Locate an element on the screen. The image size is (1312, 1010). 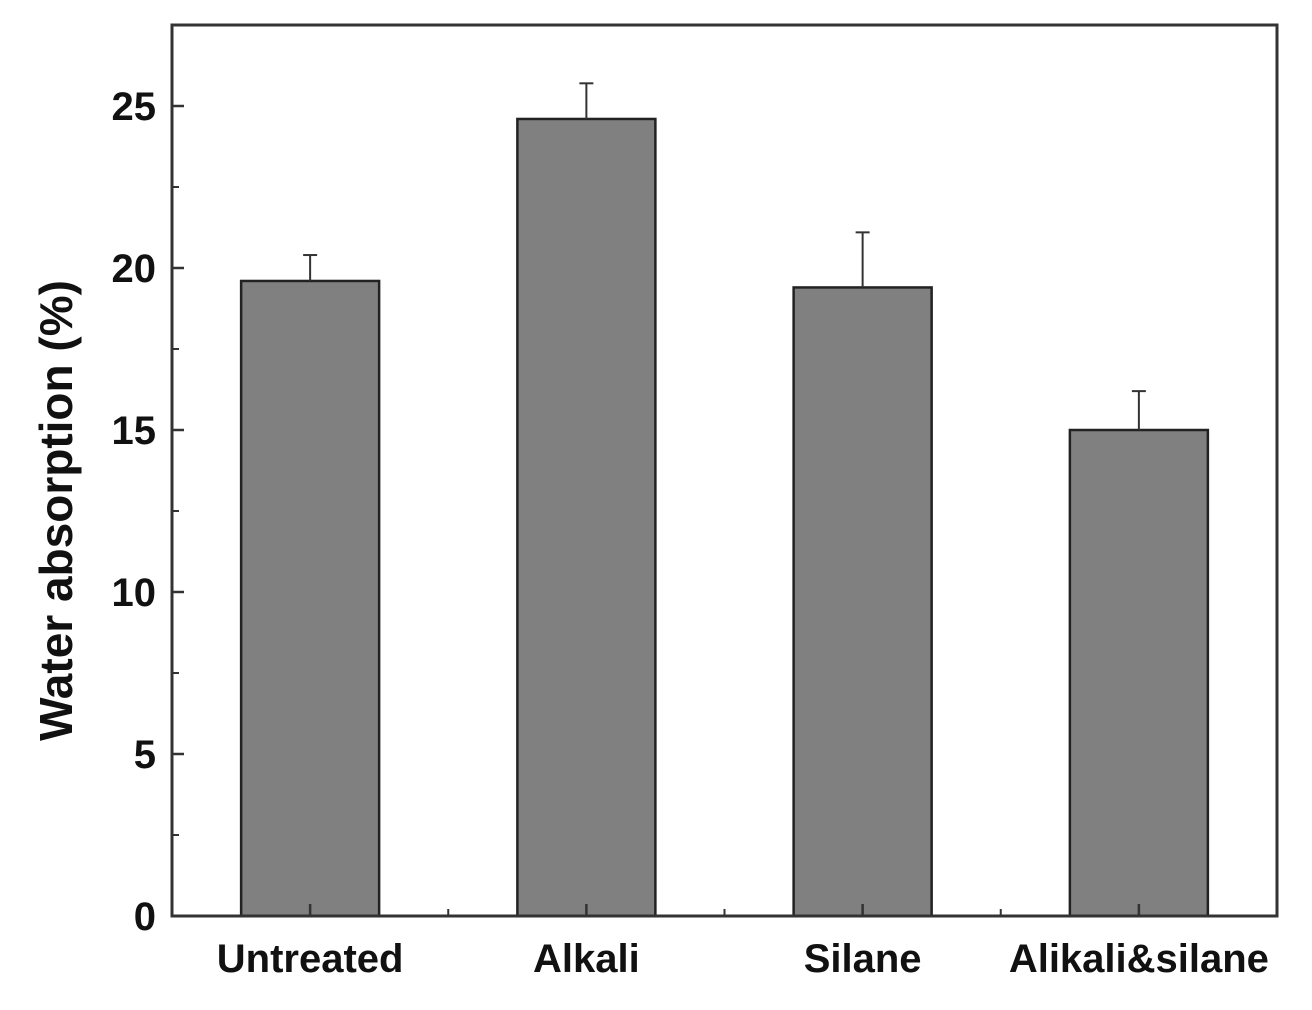
x-ticks: Untreated Alkali Silane Alikali&silane is located at coordinates (743, 942).